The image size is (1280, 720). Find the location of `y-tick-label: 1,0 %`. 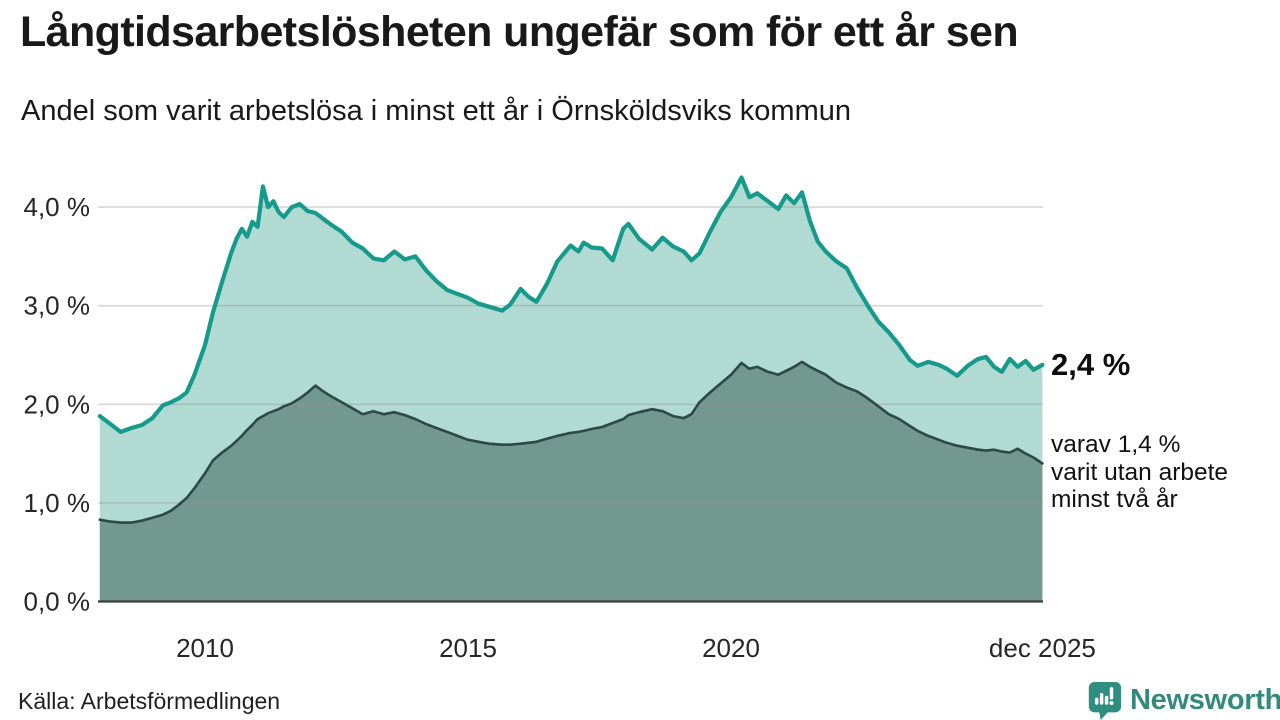

y-tick-label: 1,0 % is located at coordinates (57, 503).